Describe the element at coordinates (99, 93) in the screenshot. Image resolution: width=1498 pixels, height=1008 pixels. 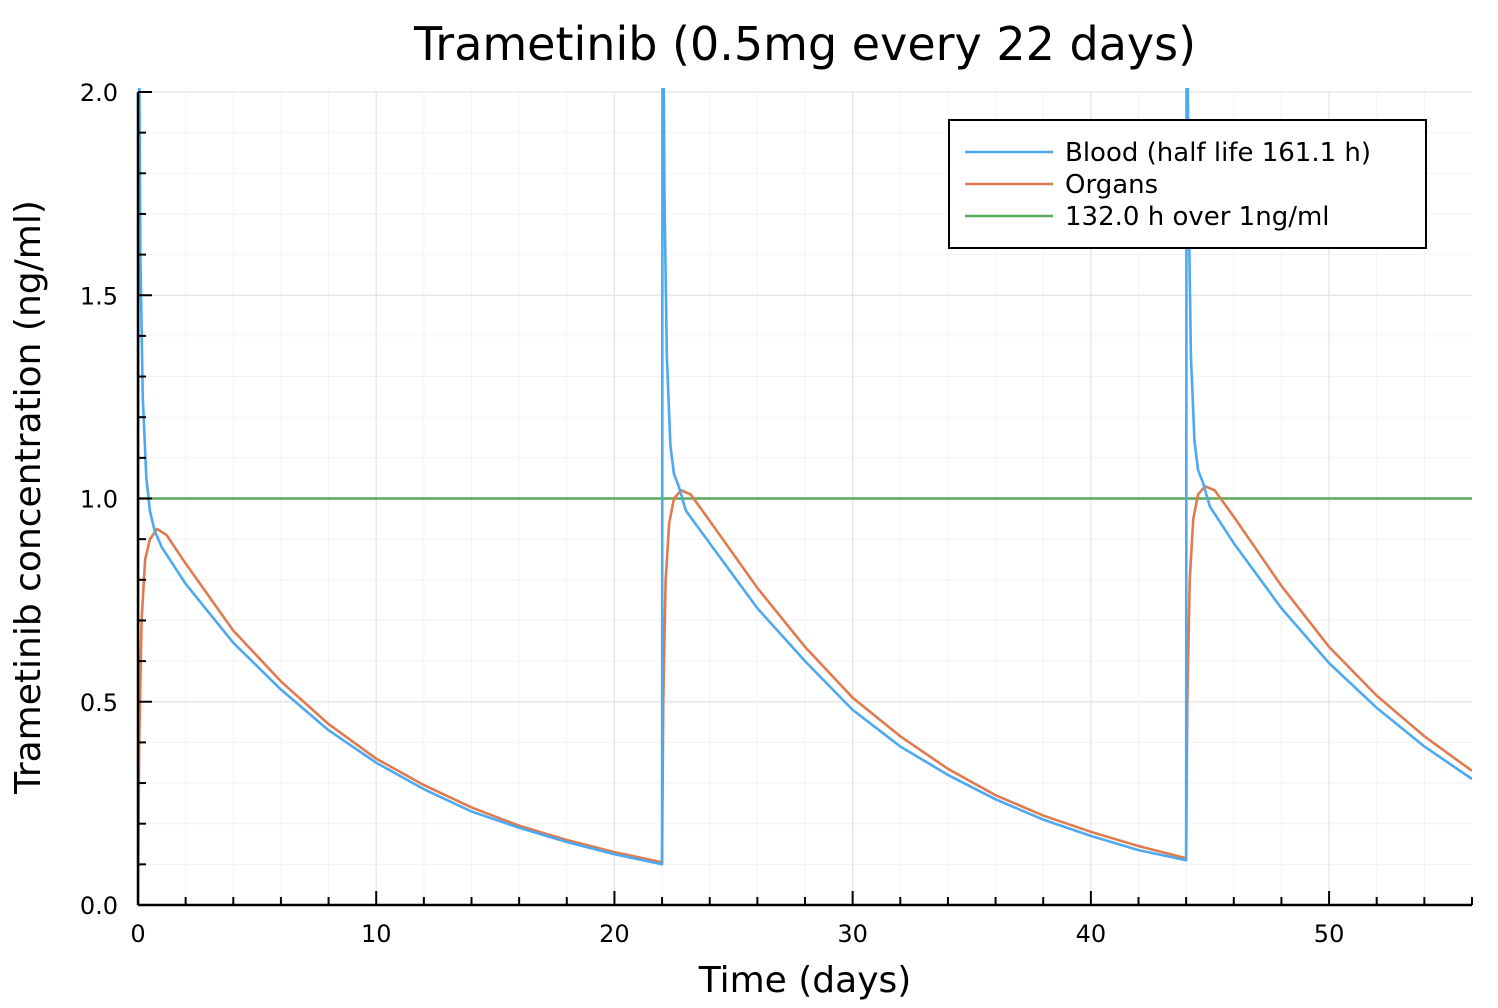
I see `y-tick-label: 2.0` at that location.